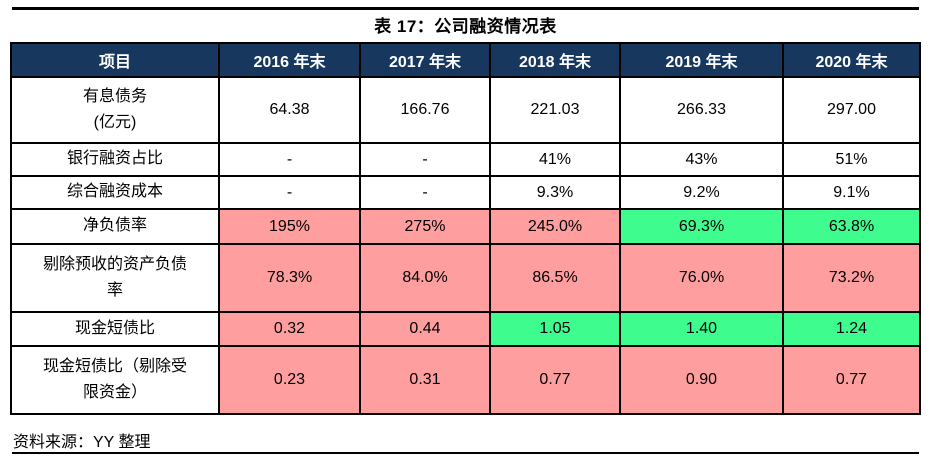 This screenshot has width=931, height=464. Describe the element at coordinates (555, 60) in the screenshot. I see `column-header-2018: 2018 年末` at that location.